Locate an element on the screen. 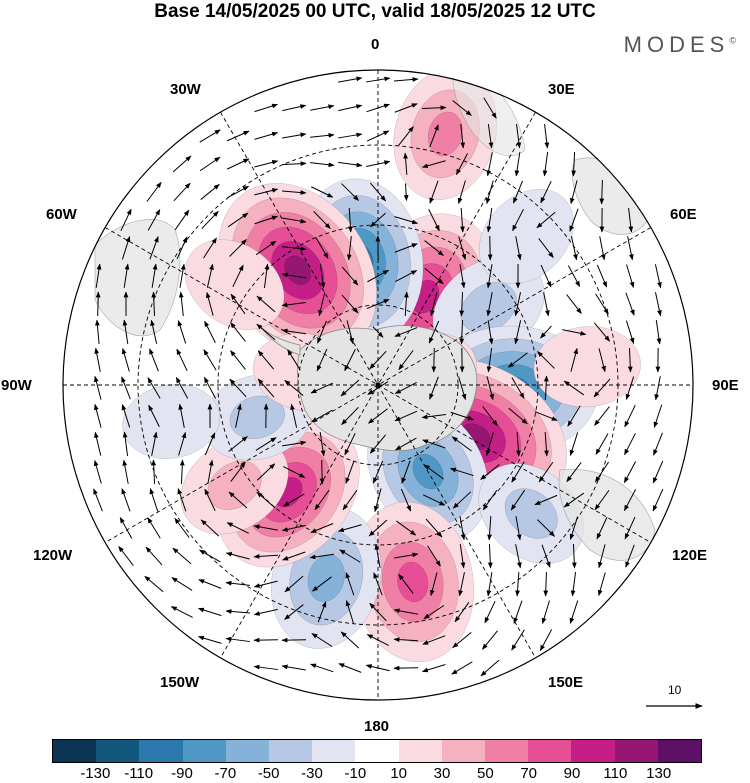 The height and width of the screenshot is (783, 750). colorbar-tick-label: 110 is located at coordinates (615, 773).